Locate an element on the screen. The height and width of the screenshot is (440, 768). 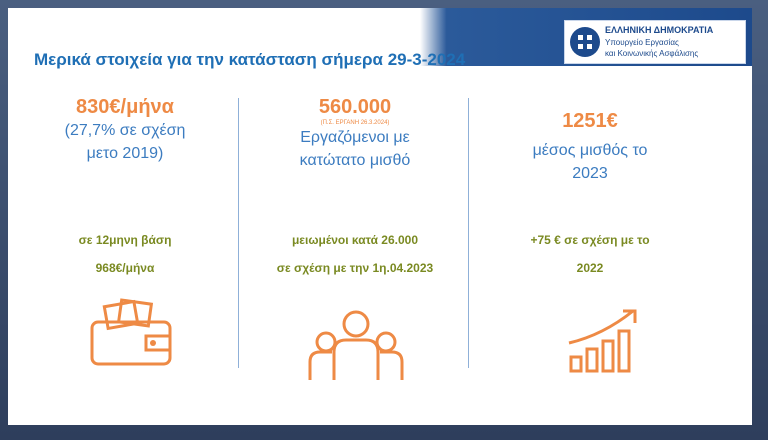
subtext: μέσος μισθός το is located at coordinates (590, 150).